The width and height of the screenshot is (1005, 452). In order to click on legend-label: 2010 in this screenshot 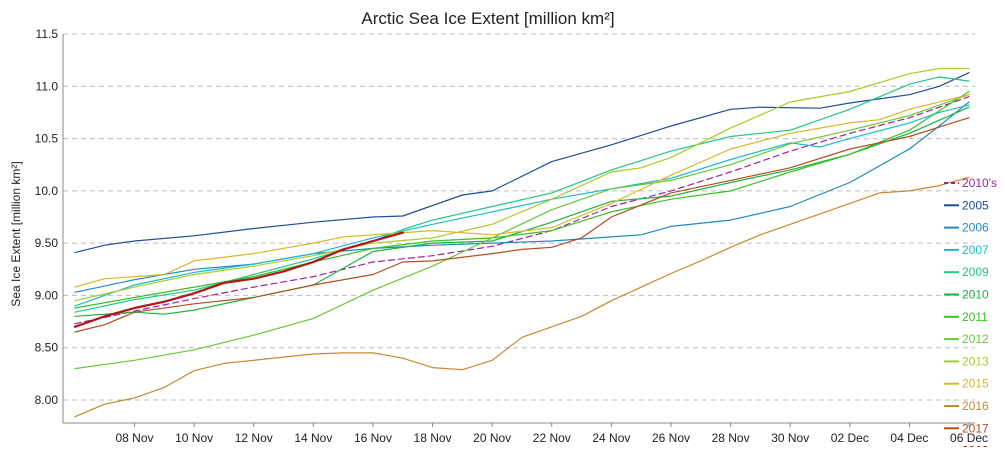, I will do `click(975, 295)`.